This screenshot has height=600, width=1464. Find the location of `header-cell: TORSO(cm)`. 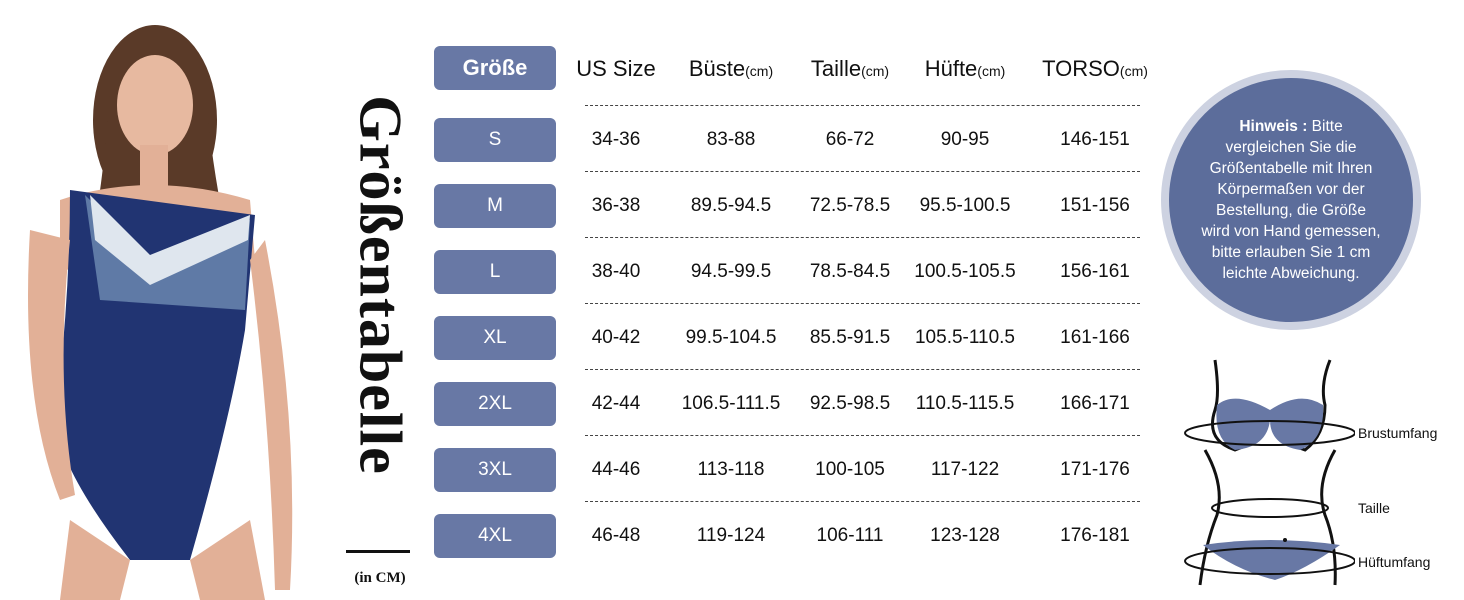

header-cell: TORSO(cm) is located at coordinates (1095, 69).